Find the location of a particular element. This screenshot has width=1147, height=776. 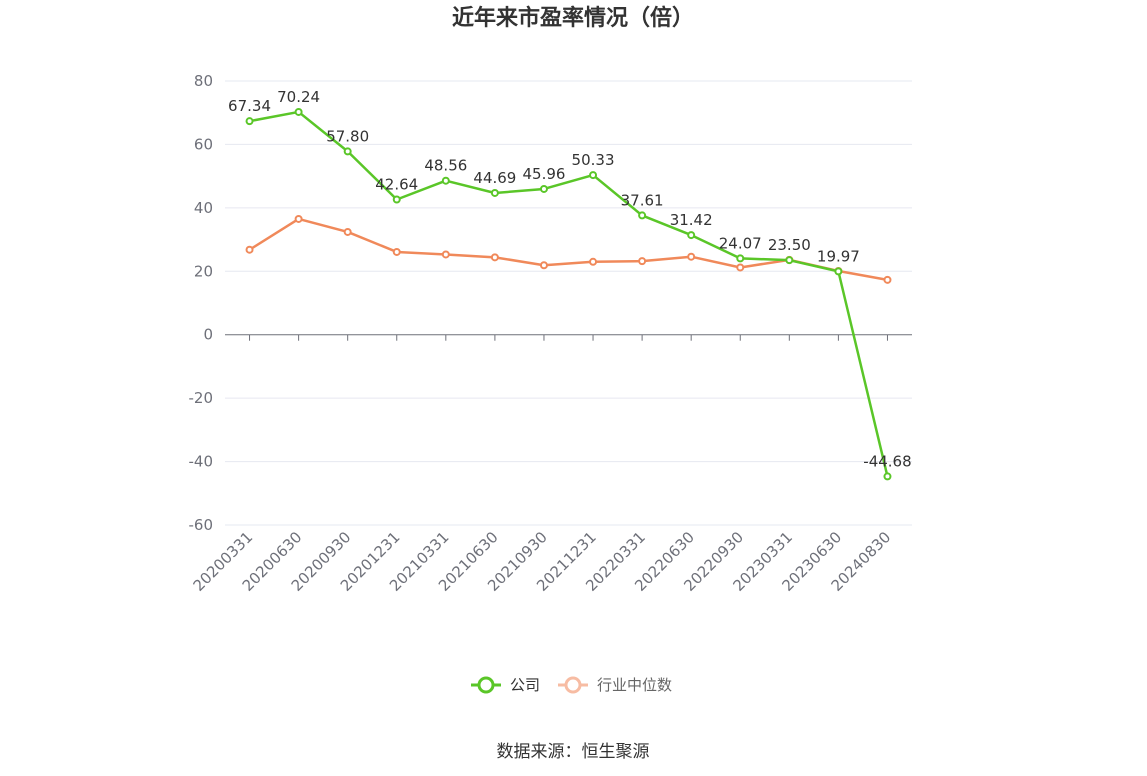

company-data-label: 37.61 is located at coordinates (642, 200).